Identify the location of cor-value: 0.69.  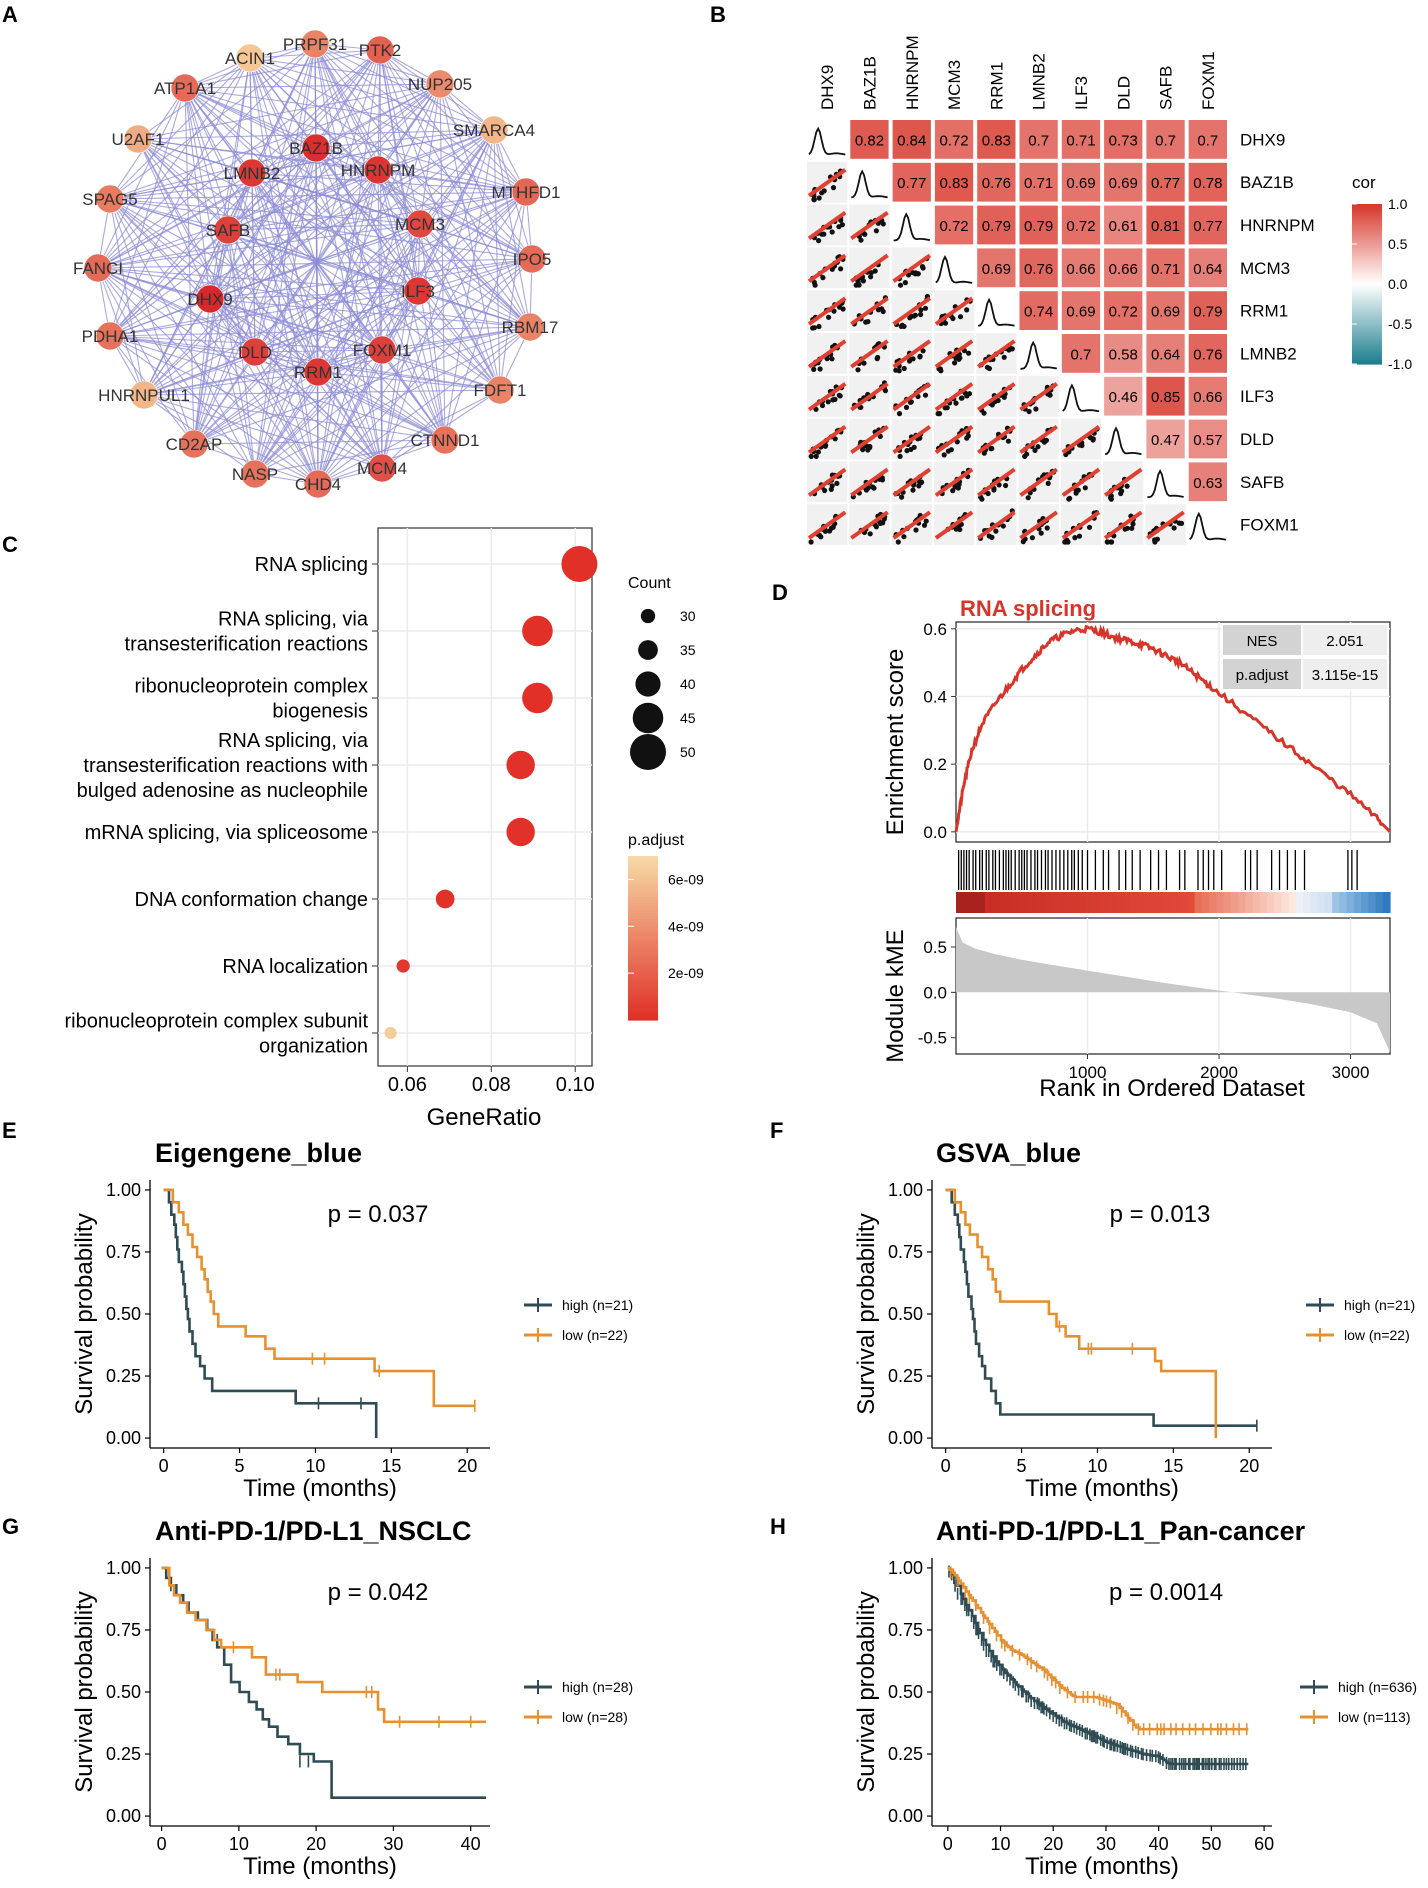
(1080, 312).